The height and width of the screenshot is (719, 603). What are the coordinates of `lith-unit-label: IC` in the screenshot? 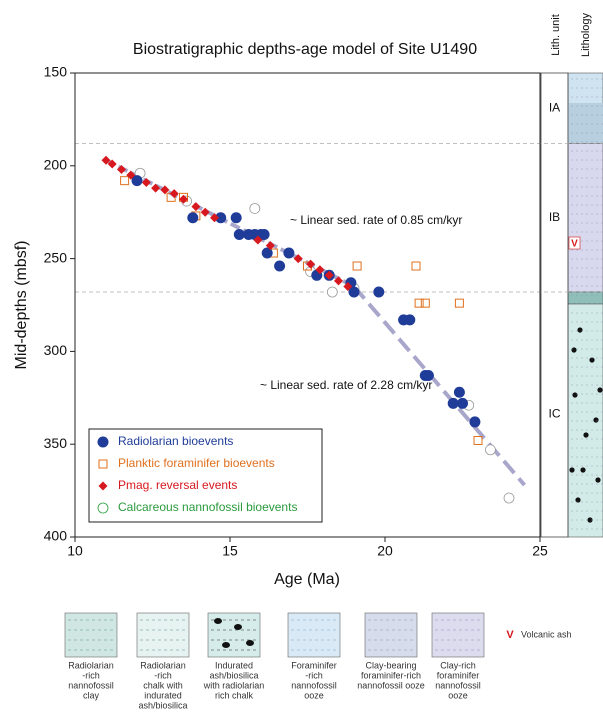 It's located at (555, 414).